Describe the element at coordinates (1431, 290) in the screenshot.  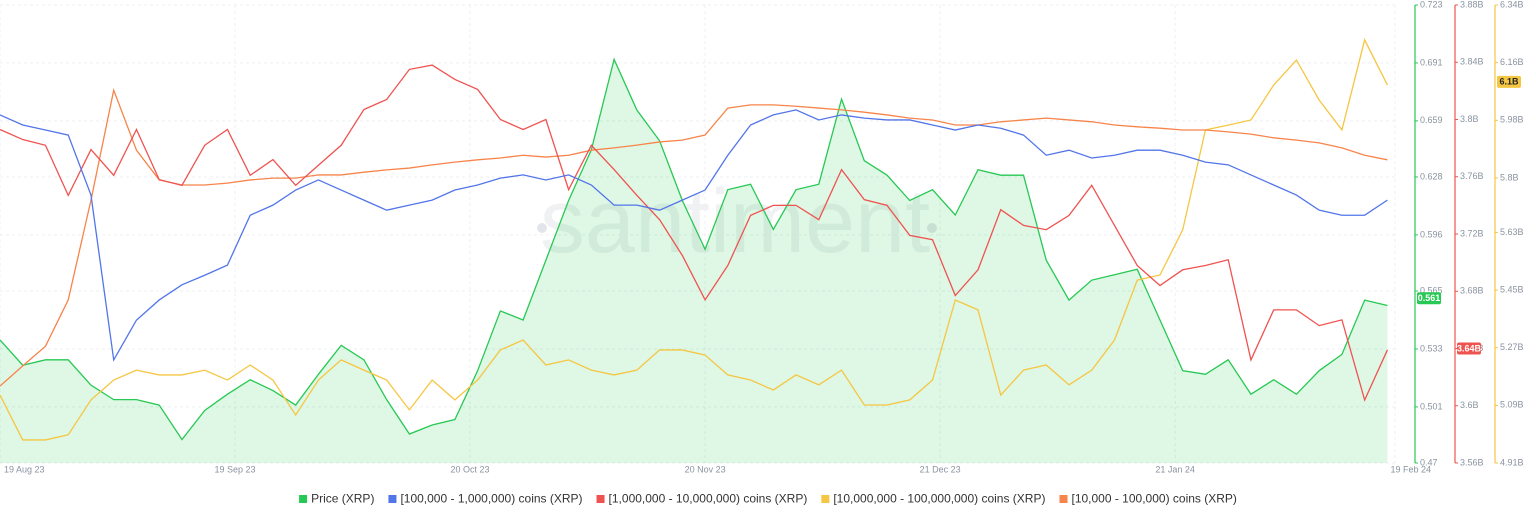
I see `y-tick-label: 0.565` at that location.